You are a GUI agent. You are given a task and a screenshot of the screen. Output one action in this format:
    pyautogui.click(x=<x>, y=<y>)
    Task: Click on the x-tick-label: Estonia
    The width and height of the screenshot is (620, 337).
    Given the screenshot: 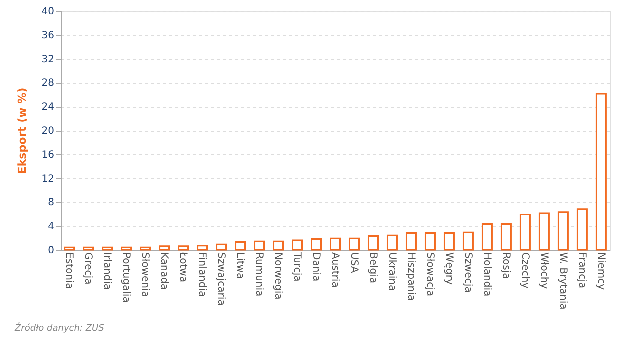 What is the action you would take?
    pyautogui.click(x=69, y=271)
    